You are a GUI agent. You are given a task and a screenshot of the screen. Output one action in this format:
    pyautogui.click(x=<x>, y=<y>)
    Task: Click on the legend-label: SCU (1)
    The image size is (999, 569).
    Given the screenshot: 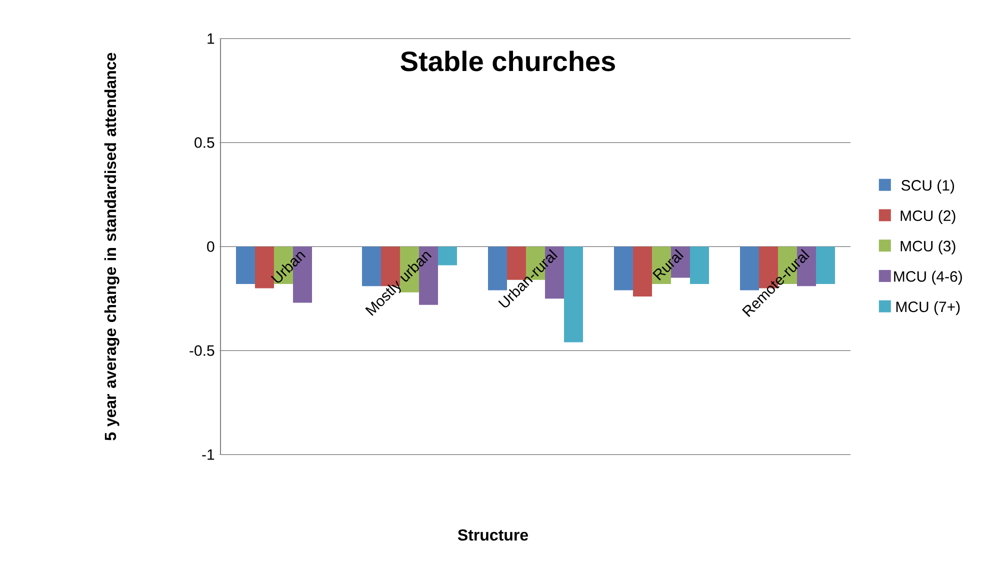 What is the action you would take?
    pyautogui.click(x=927, y=187)
    